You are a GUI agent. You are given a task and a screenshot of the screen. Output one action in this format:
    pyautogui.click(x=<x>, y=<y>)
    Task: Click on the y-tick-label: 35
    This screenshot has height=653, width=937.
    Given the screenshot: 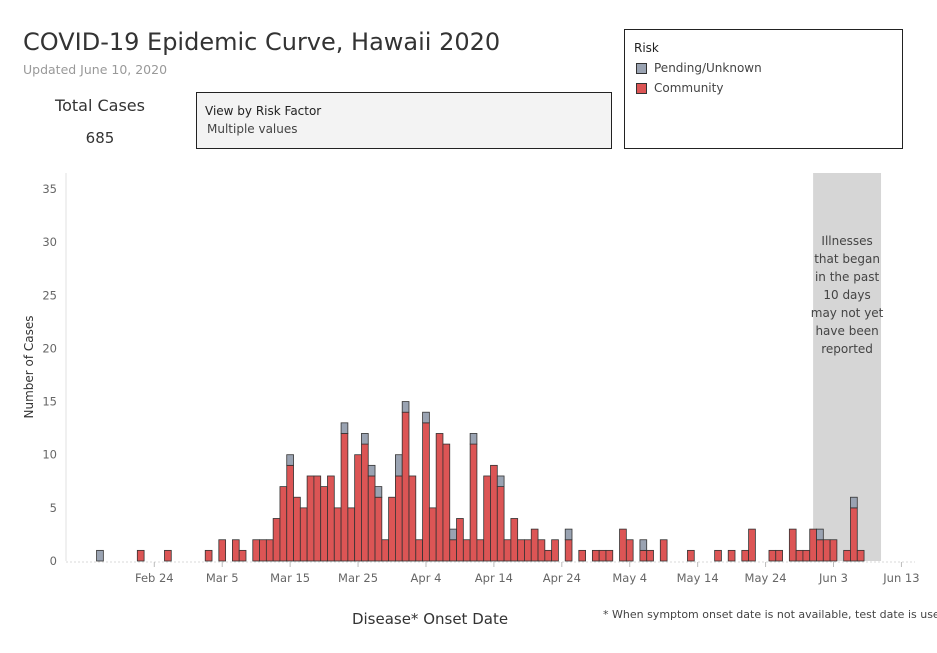 What is the action you would take?
    pyautogui.click(x=49, y=189)
    